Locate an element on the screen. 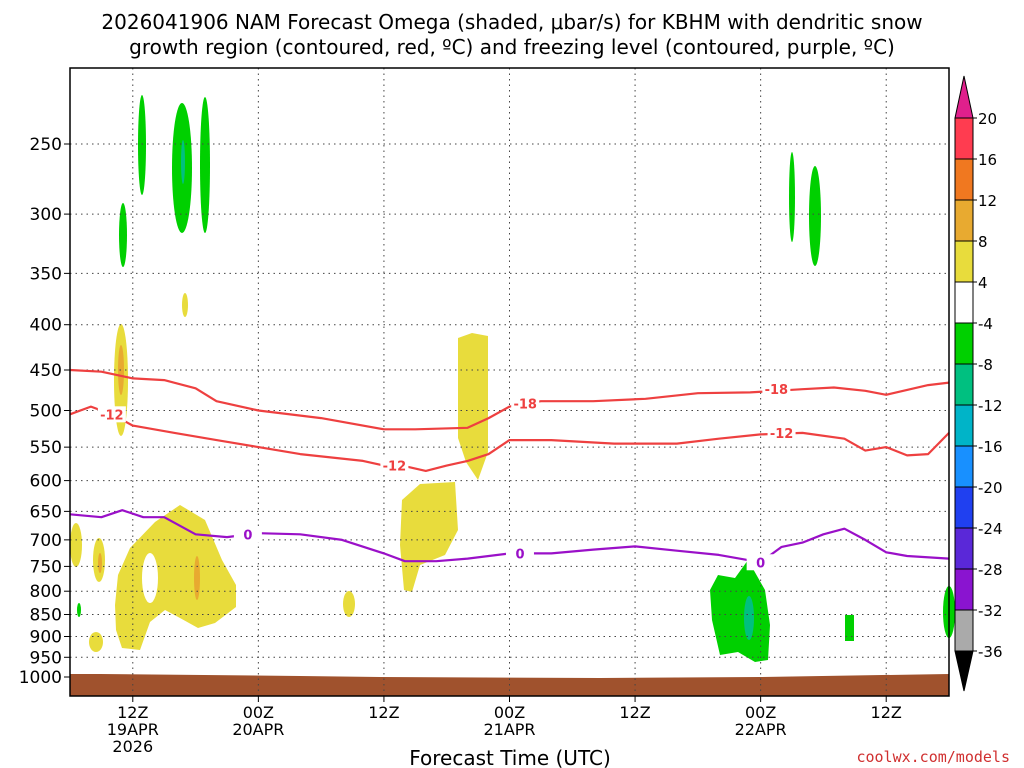  x-tick-label: 21APR is located at coordinates (509, 729).